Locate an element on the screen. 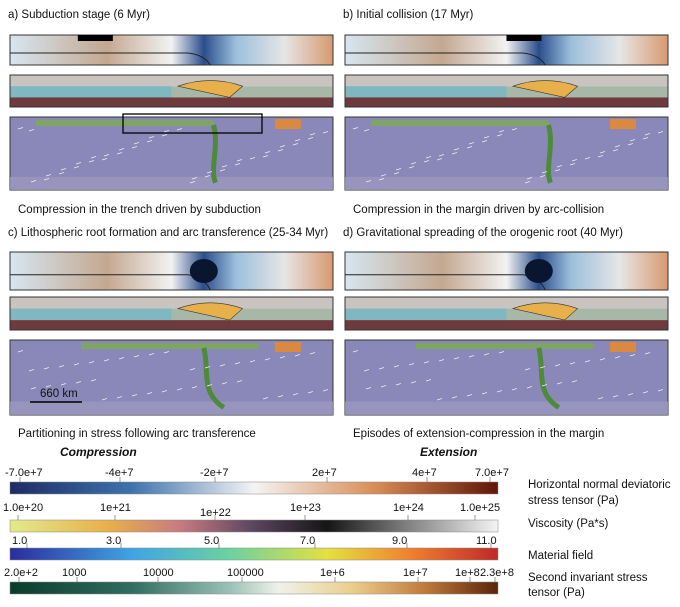 This screenshot has height=607, width=680. colorbar-tick-label: 9.0 is located at coordinates (399, 541).